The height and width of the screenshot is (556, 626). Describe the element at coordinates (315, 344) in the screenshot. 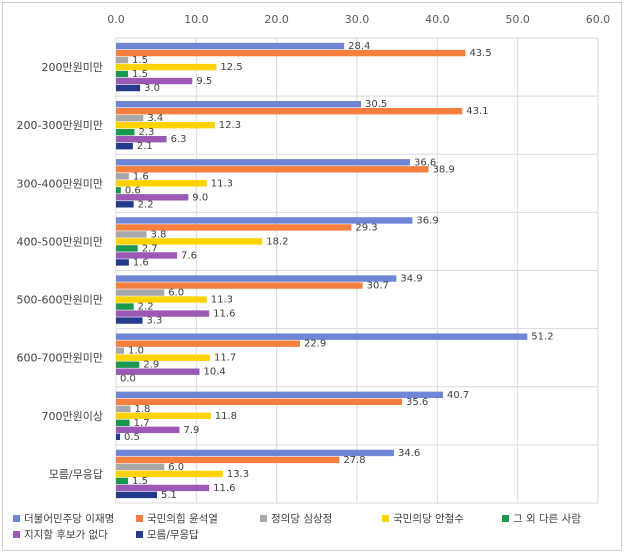

I see `data-label: 22.9` at that location.